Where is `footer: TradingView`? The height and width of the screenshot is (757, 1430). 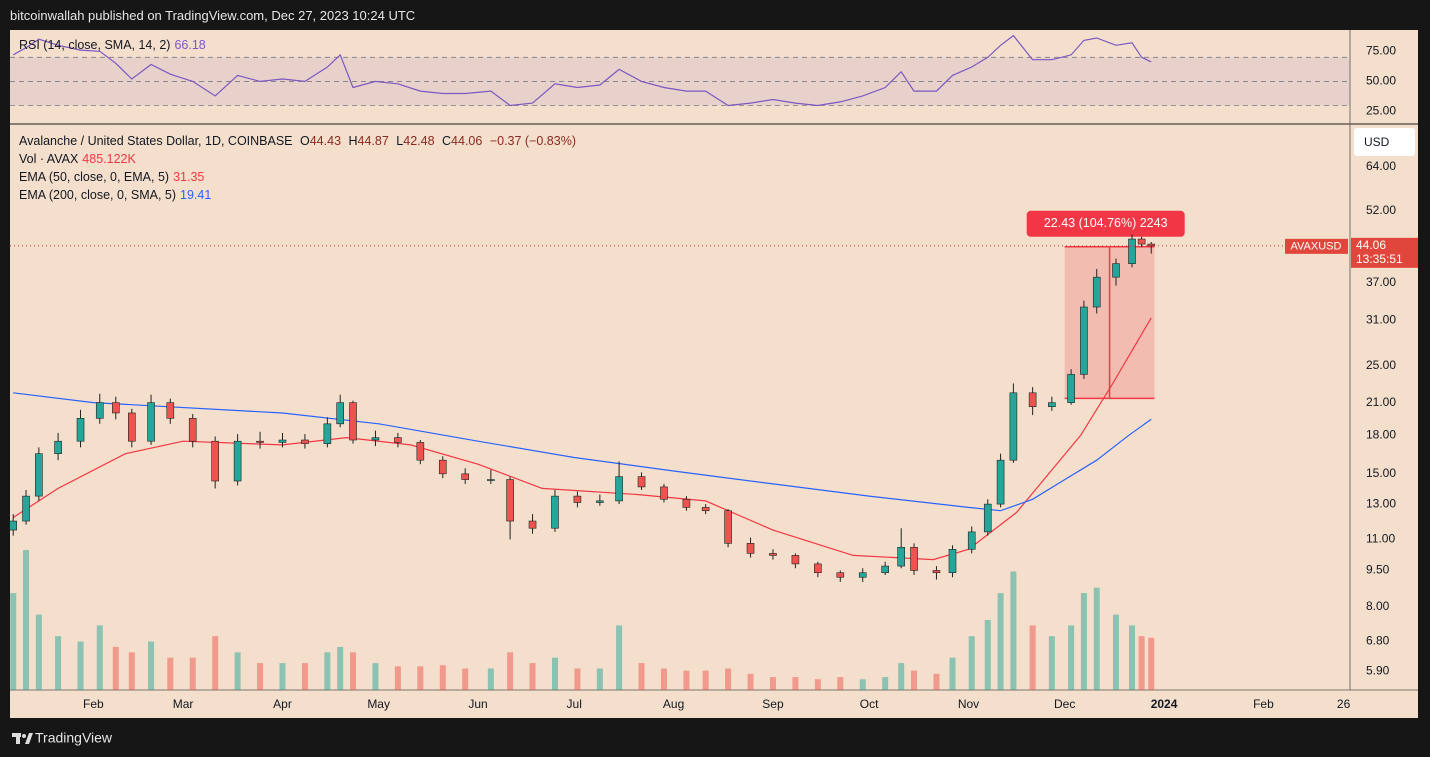
footer: TradingView is located at coordinates (74, 738).